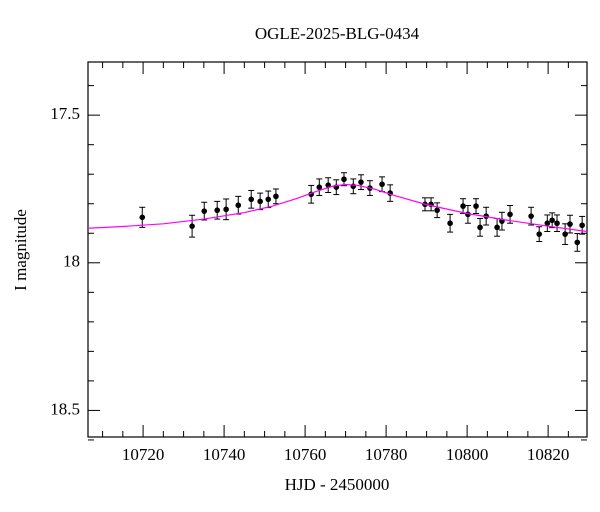  What do you see at coordinates (20, 250) in the screenshot?
I see `y-axis-label: I magnitude` at bounding box center [20, 250].